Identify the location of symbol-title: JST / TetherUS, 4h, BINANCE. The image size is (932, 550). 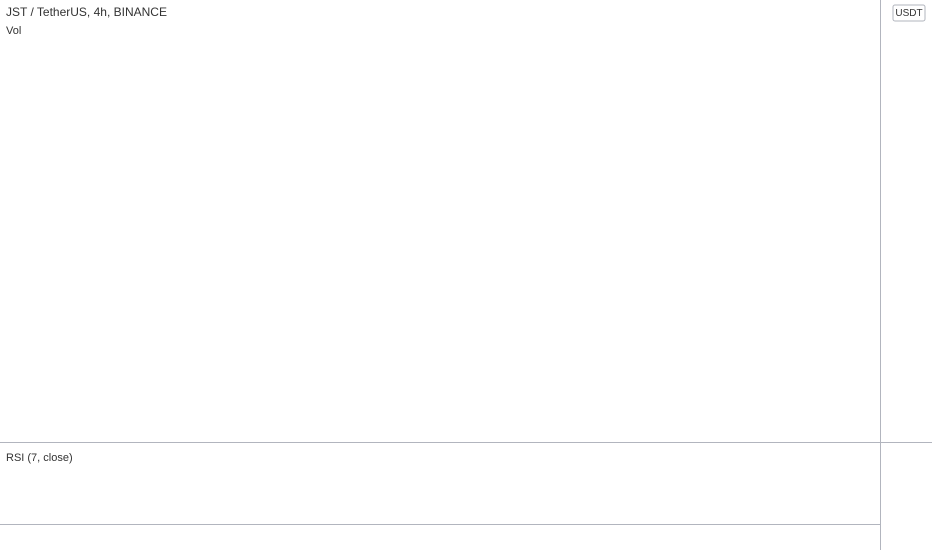
(86, 12).